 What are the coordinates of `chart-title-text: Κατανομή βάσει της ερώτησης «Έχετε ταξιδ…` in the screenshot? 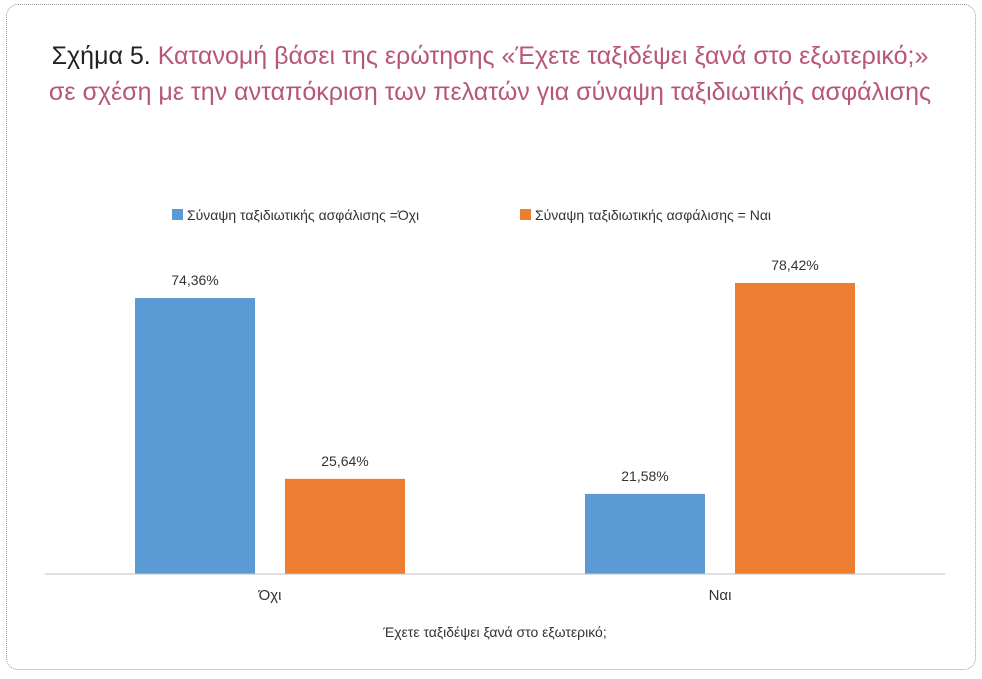 It's located at (490, 74).